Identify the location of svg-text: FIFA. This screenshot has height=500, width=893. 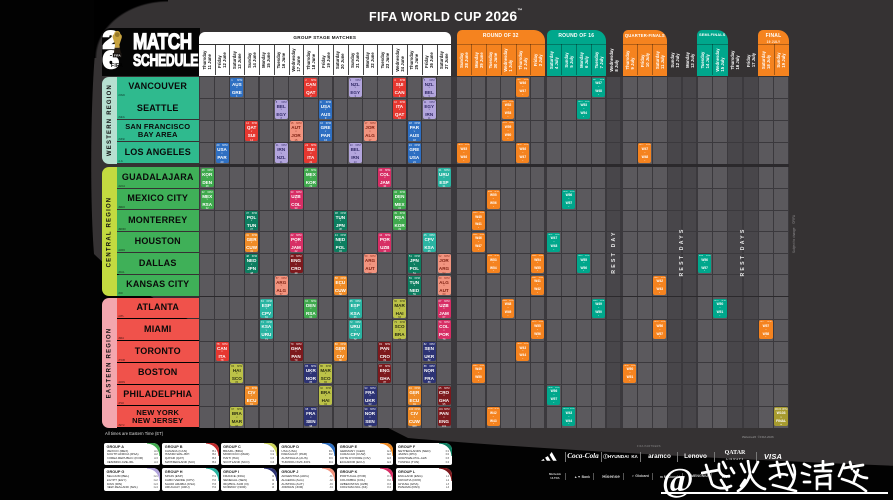
(117, 56).